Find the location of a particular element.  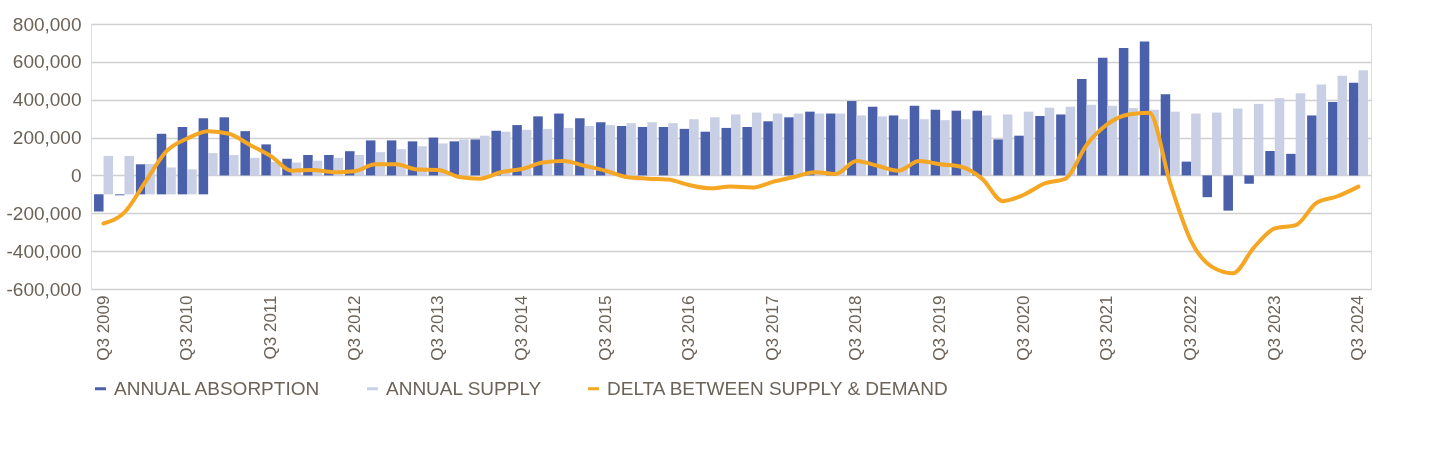

x-tick-label: Q3 2017 is located at coordinates (772, 328).